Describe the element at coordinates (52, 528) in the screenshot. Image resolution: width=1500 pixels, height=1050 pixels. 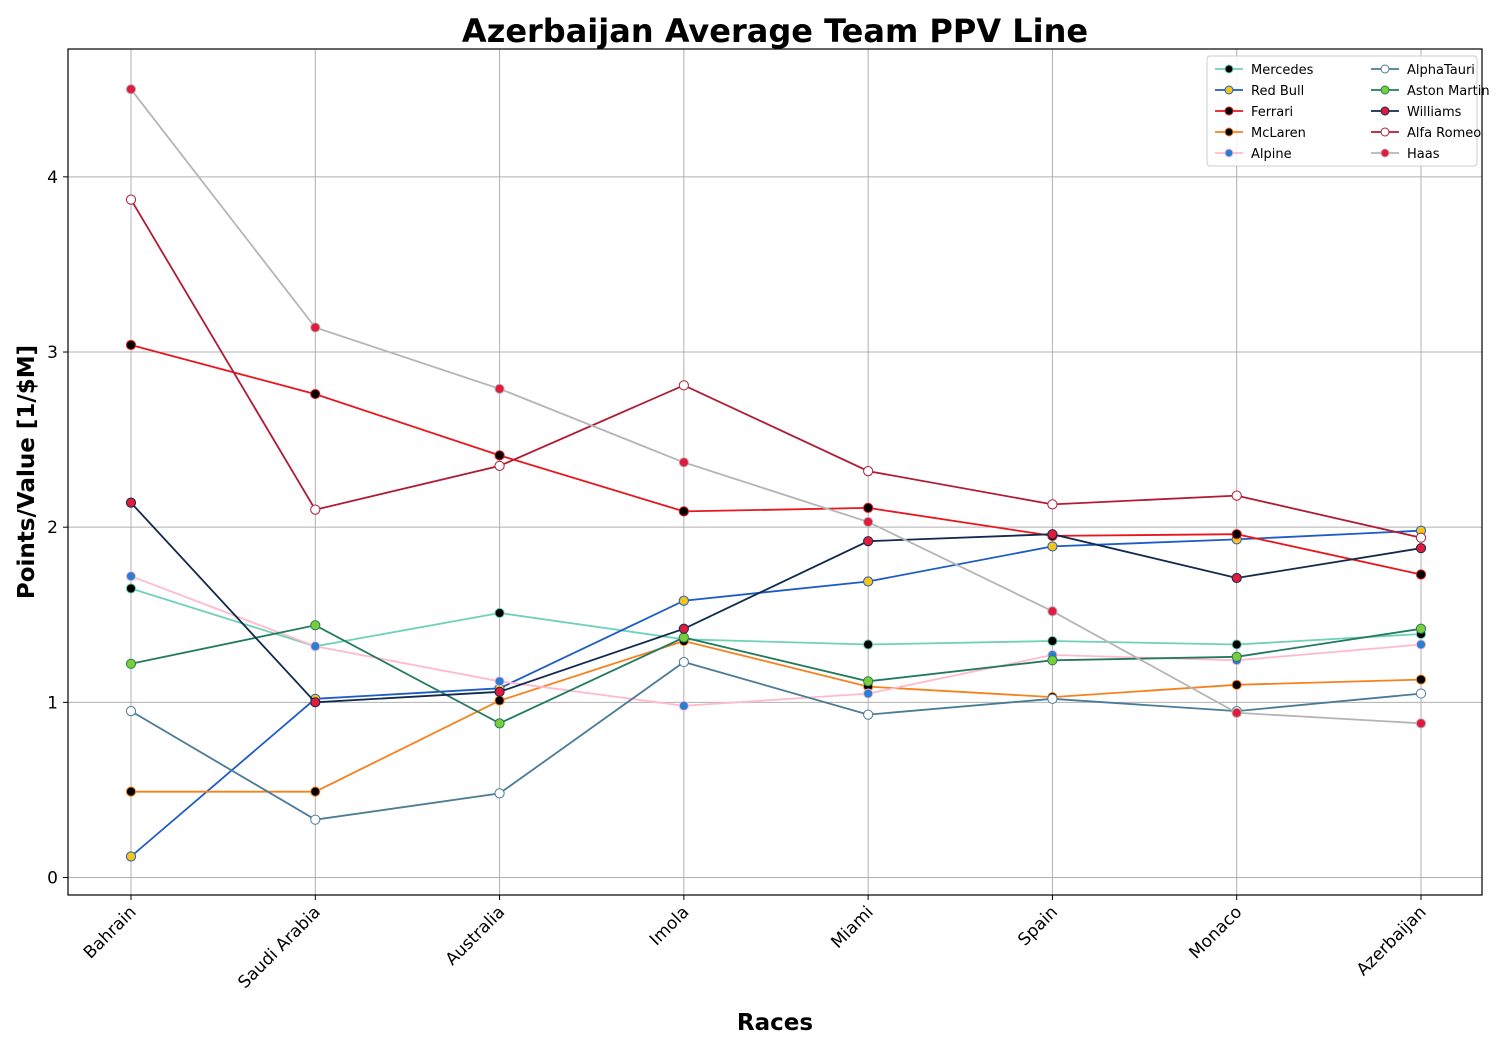
I see `y-tick-label: 2` at that location.